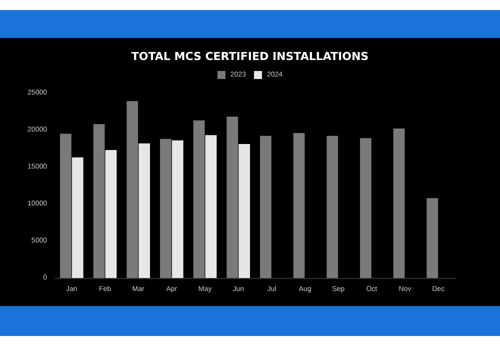 The width and height of the screenshot is (500, 350). I want to click on chart-title: TOTAL MCS CERTIFIED INSTALLATIONS, so click(250, 56).